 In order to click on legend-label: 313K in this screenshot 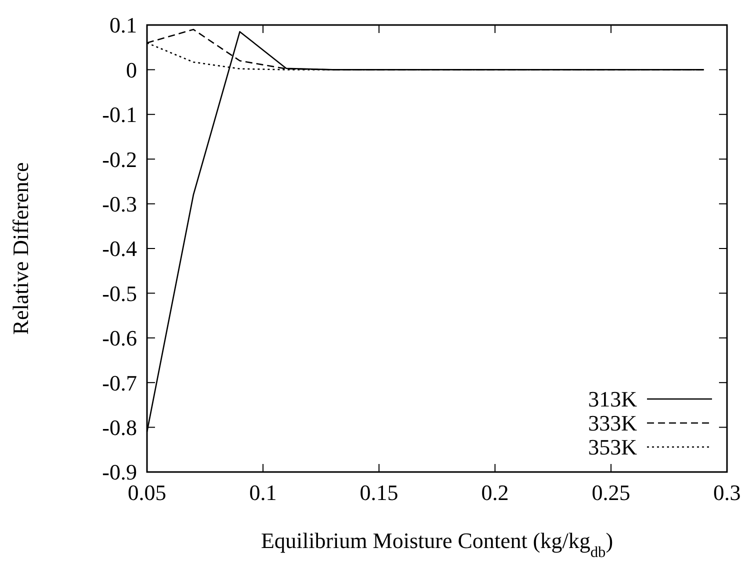, I will do `click(613, 399)`.